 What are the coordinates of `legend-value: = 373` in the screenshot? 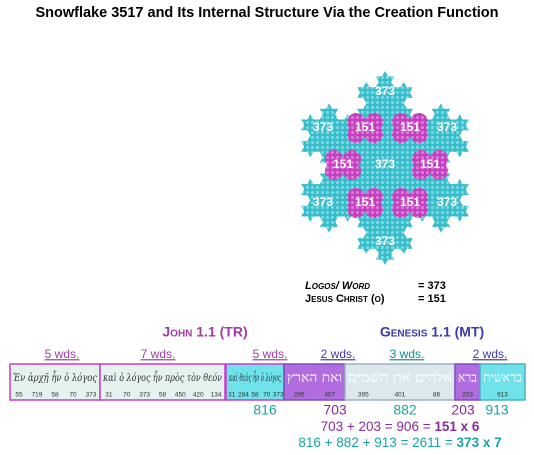 It's located at (432, 286).